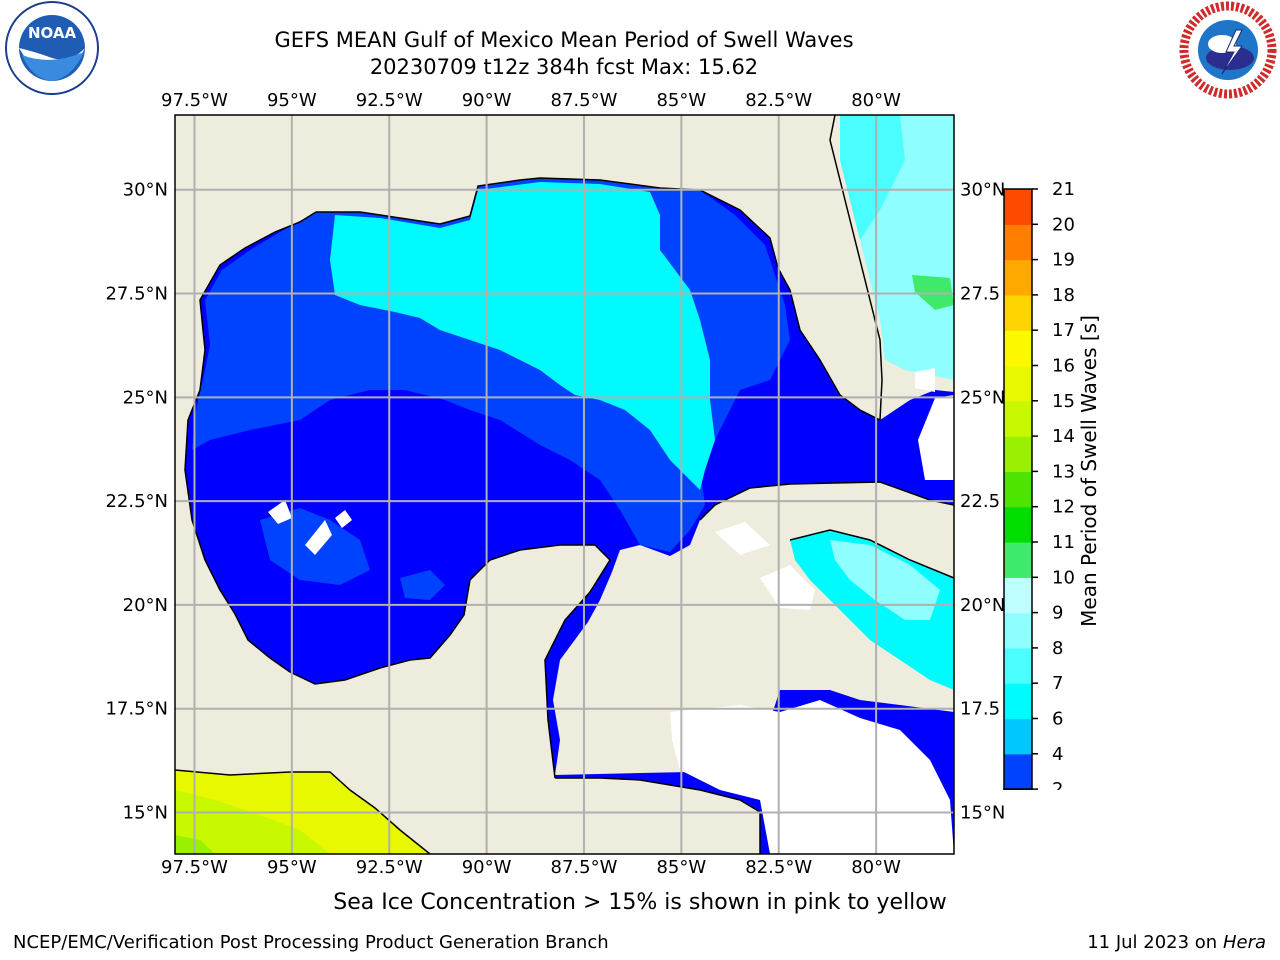  I want to click on colorbar-tick-label: 6, so click(1057, 719).